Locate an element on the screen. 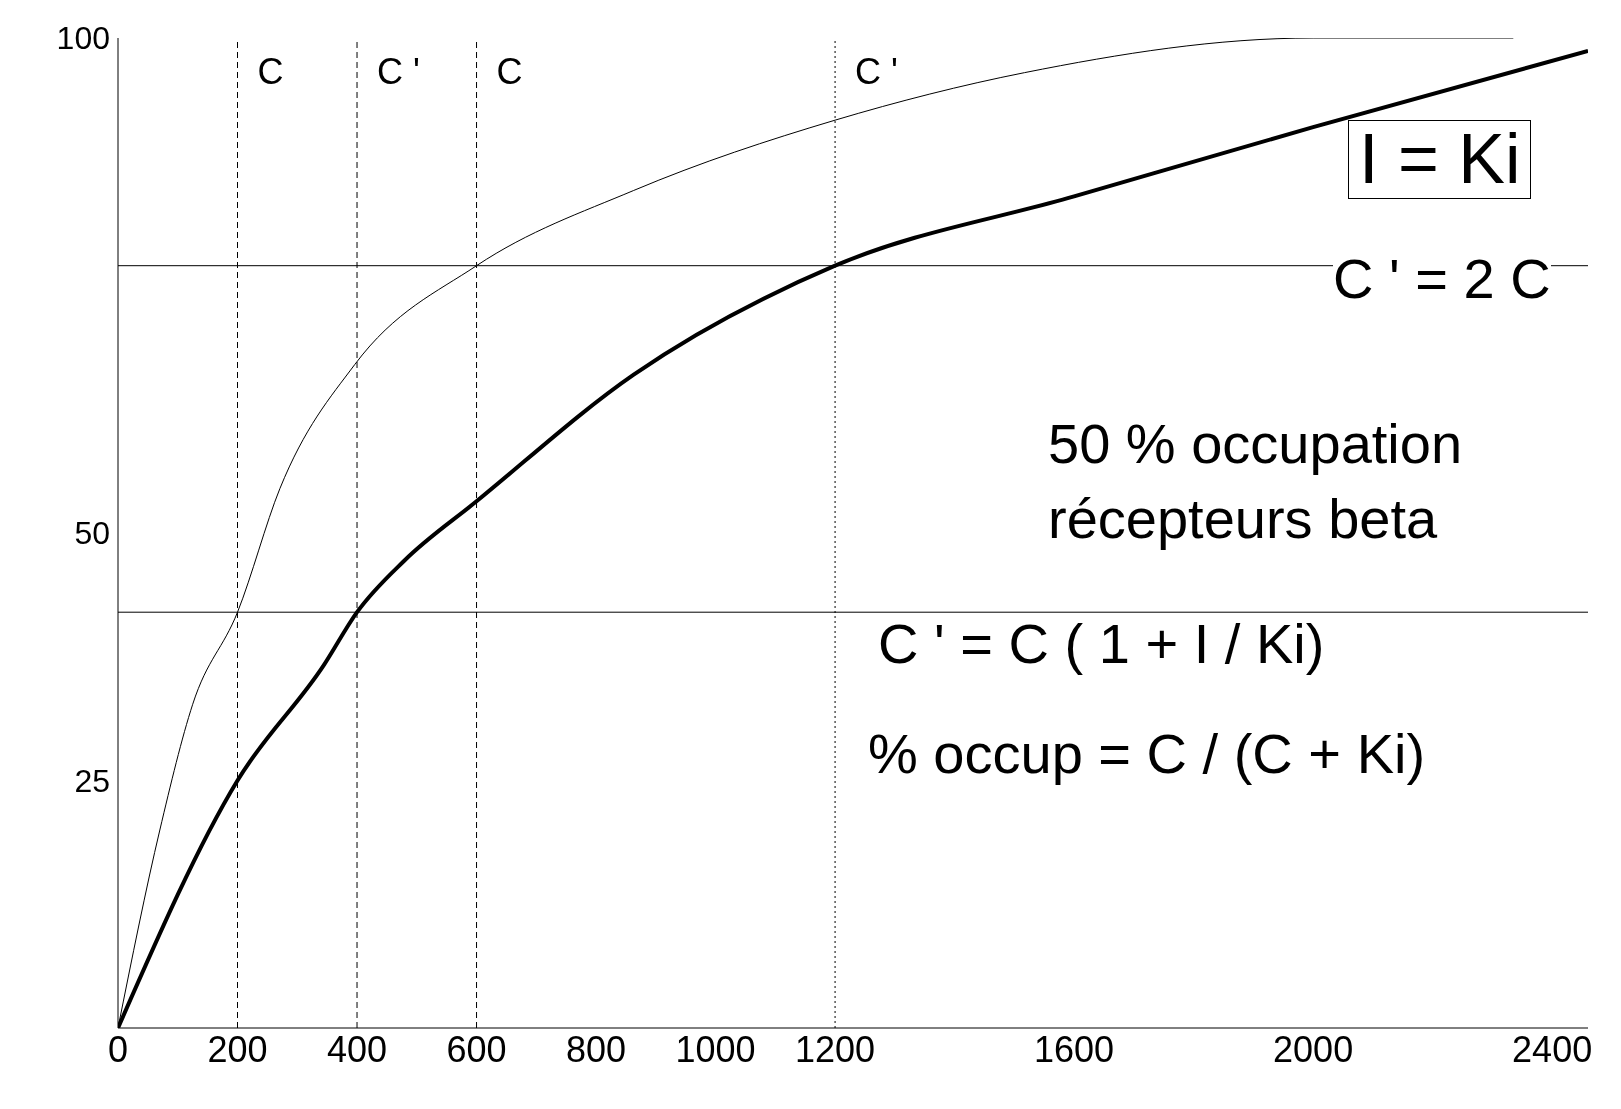  x-tick-label: 1600 is located at coordinates (1074, 1049).